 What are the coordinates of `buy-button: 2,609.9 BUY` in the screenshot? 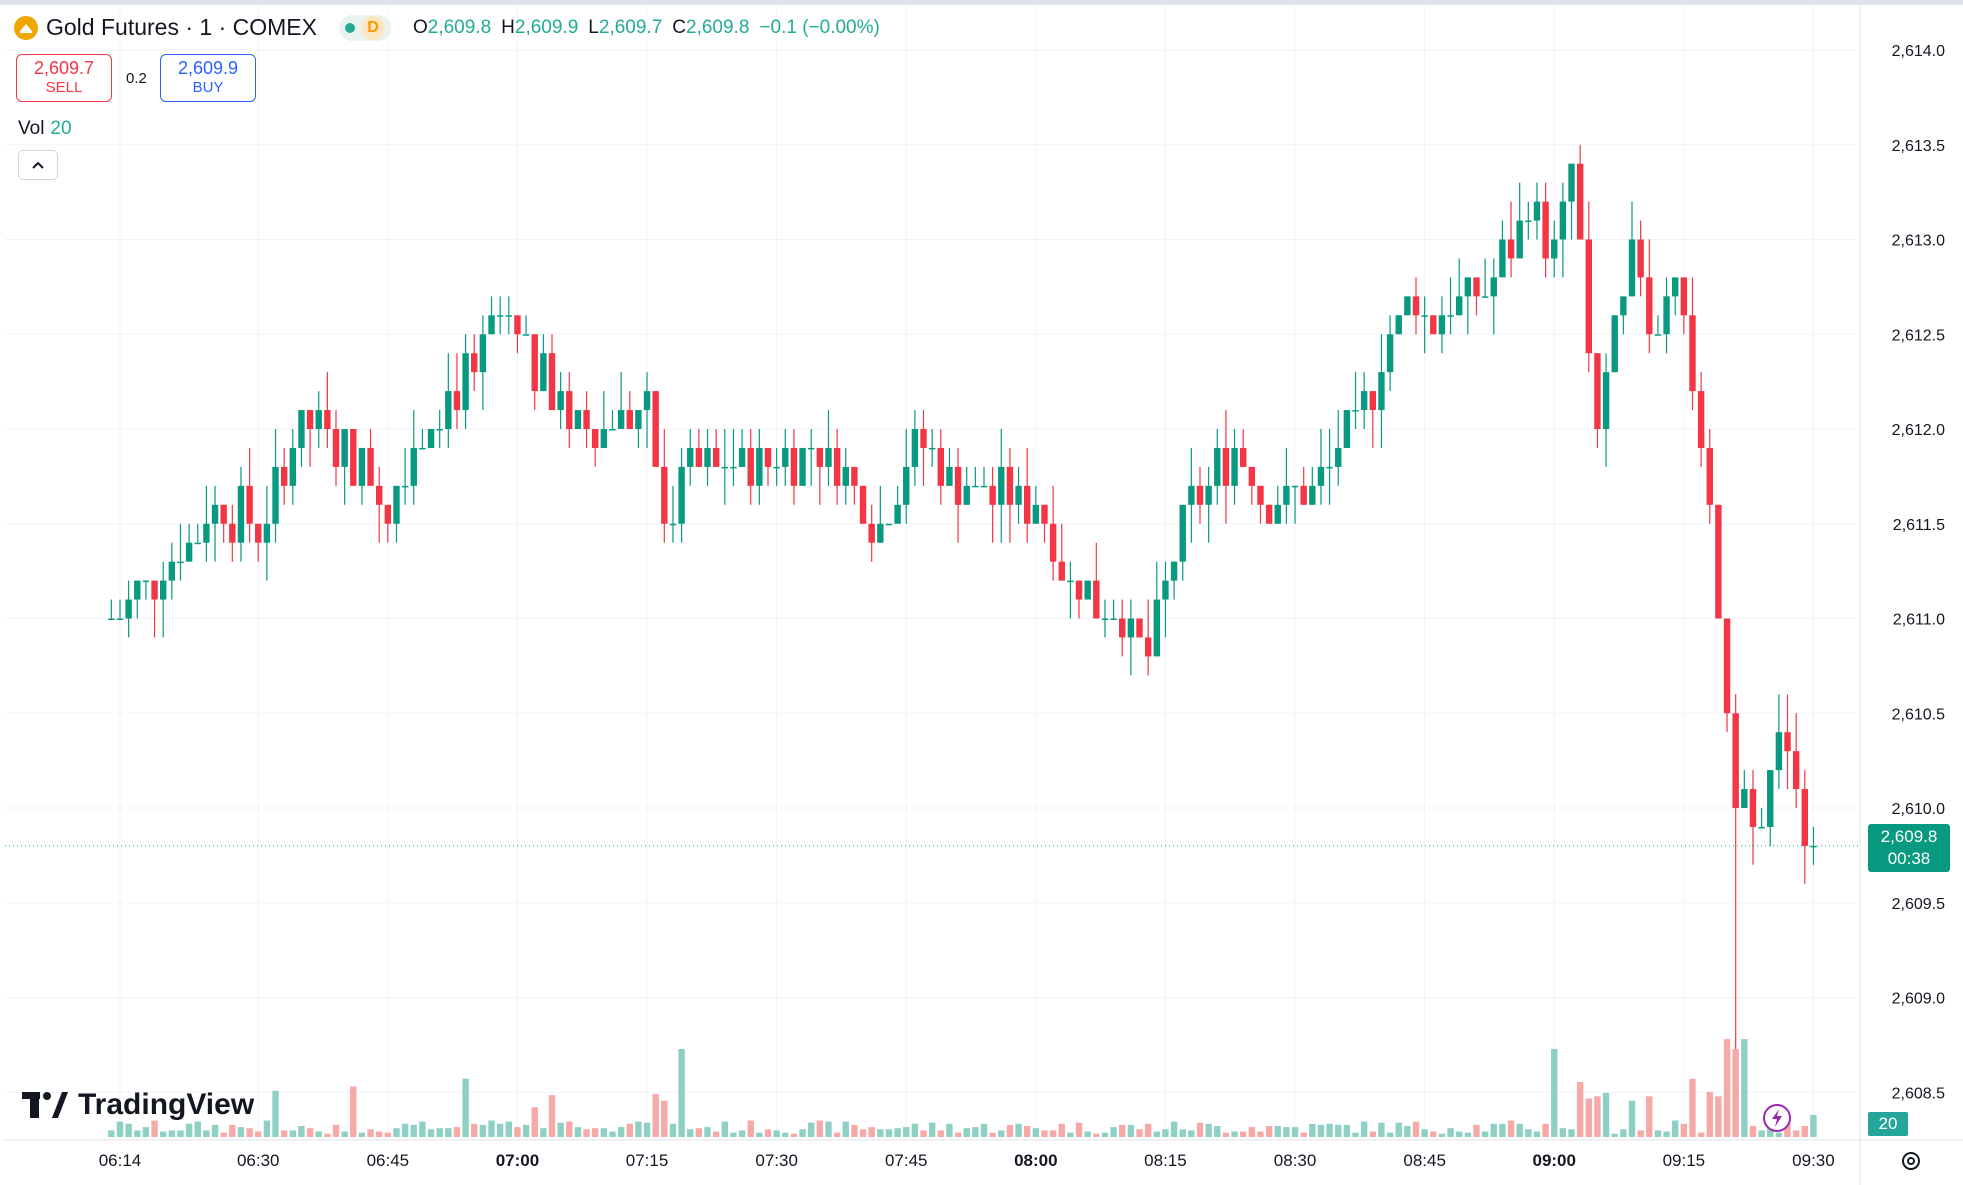 It's located at (208, 78).